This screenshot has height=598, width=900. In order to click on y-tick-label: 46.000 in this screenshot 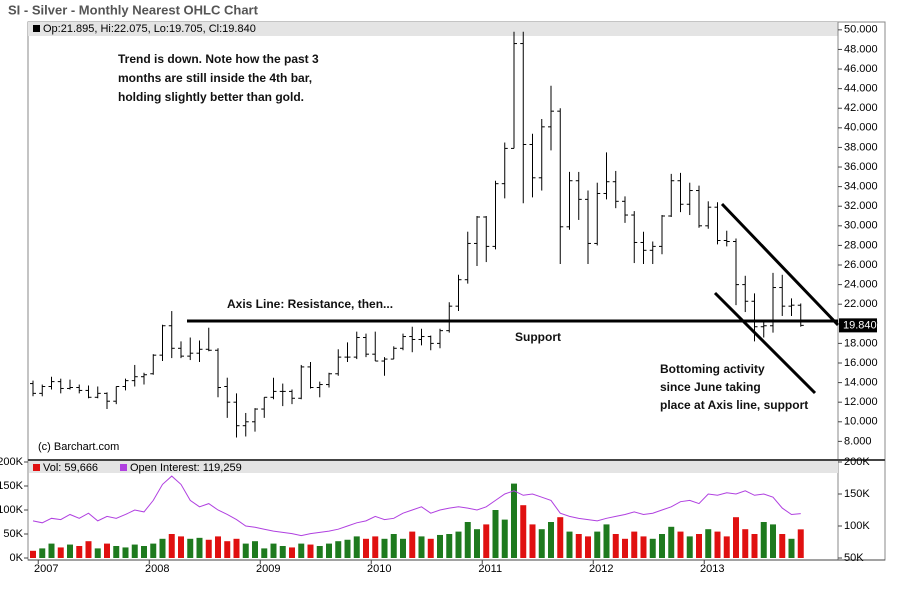, I will do `click(861, 69)`.